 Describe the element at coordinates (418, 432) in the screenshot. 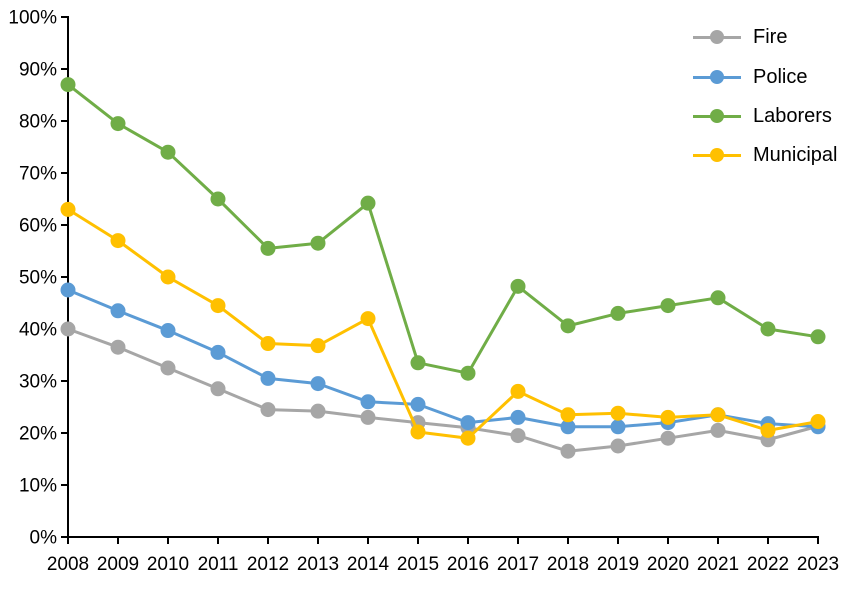

I see `data-point-municipal-2015` at that location.